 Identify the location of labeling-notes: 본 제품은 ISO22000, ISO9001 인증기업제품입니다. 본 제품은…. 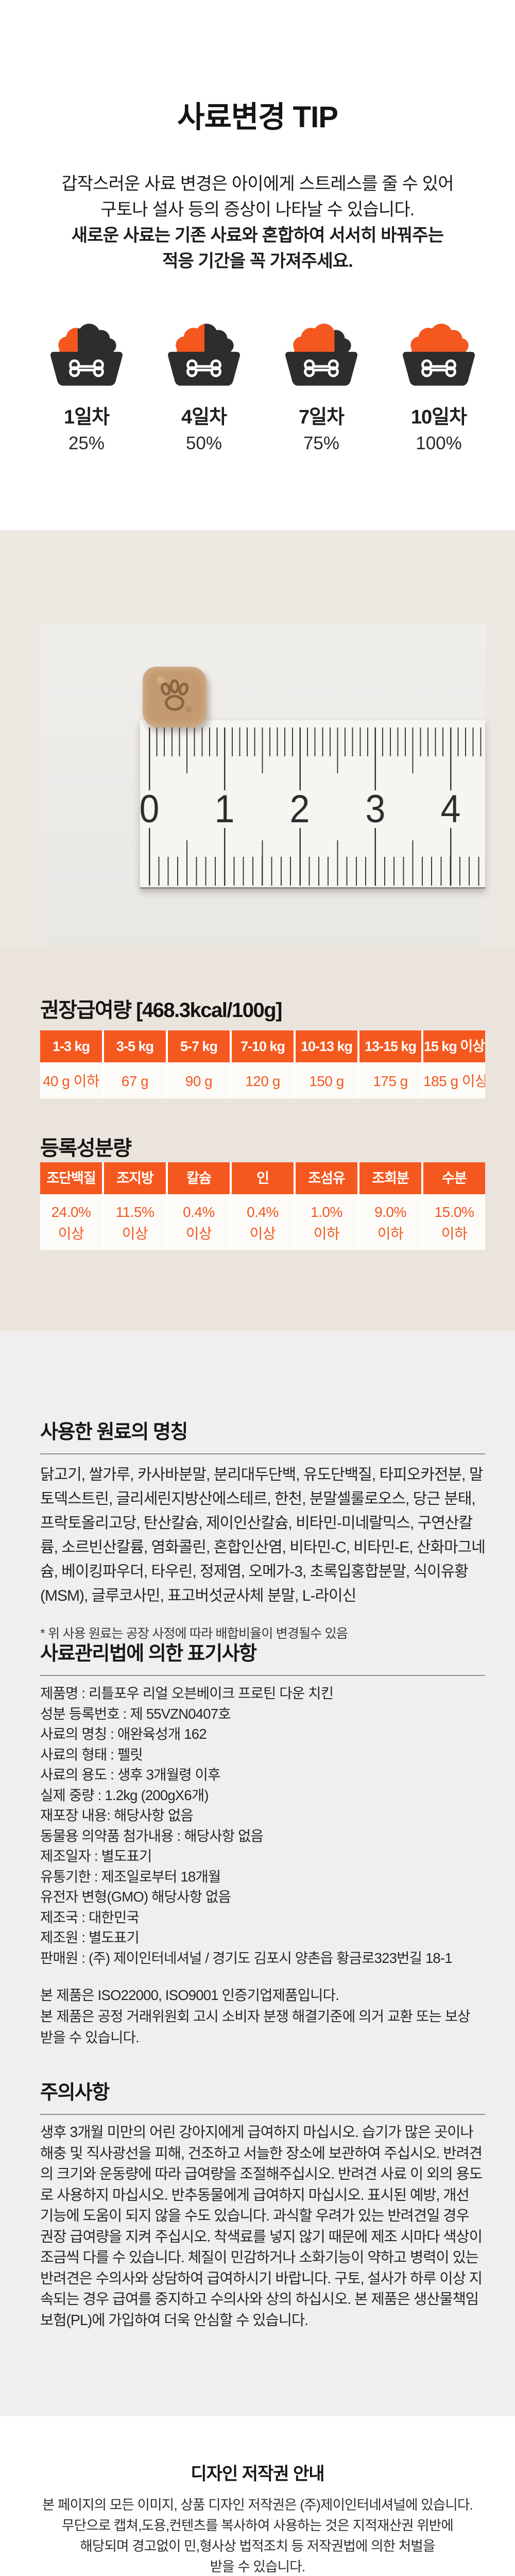
(255, 2016).